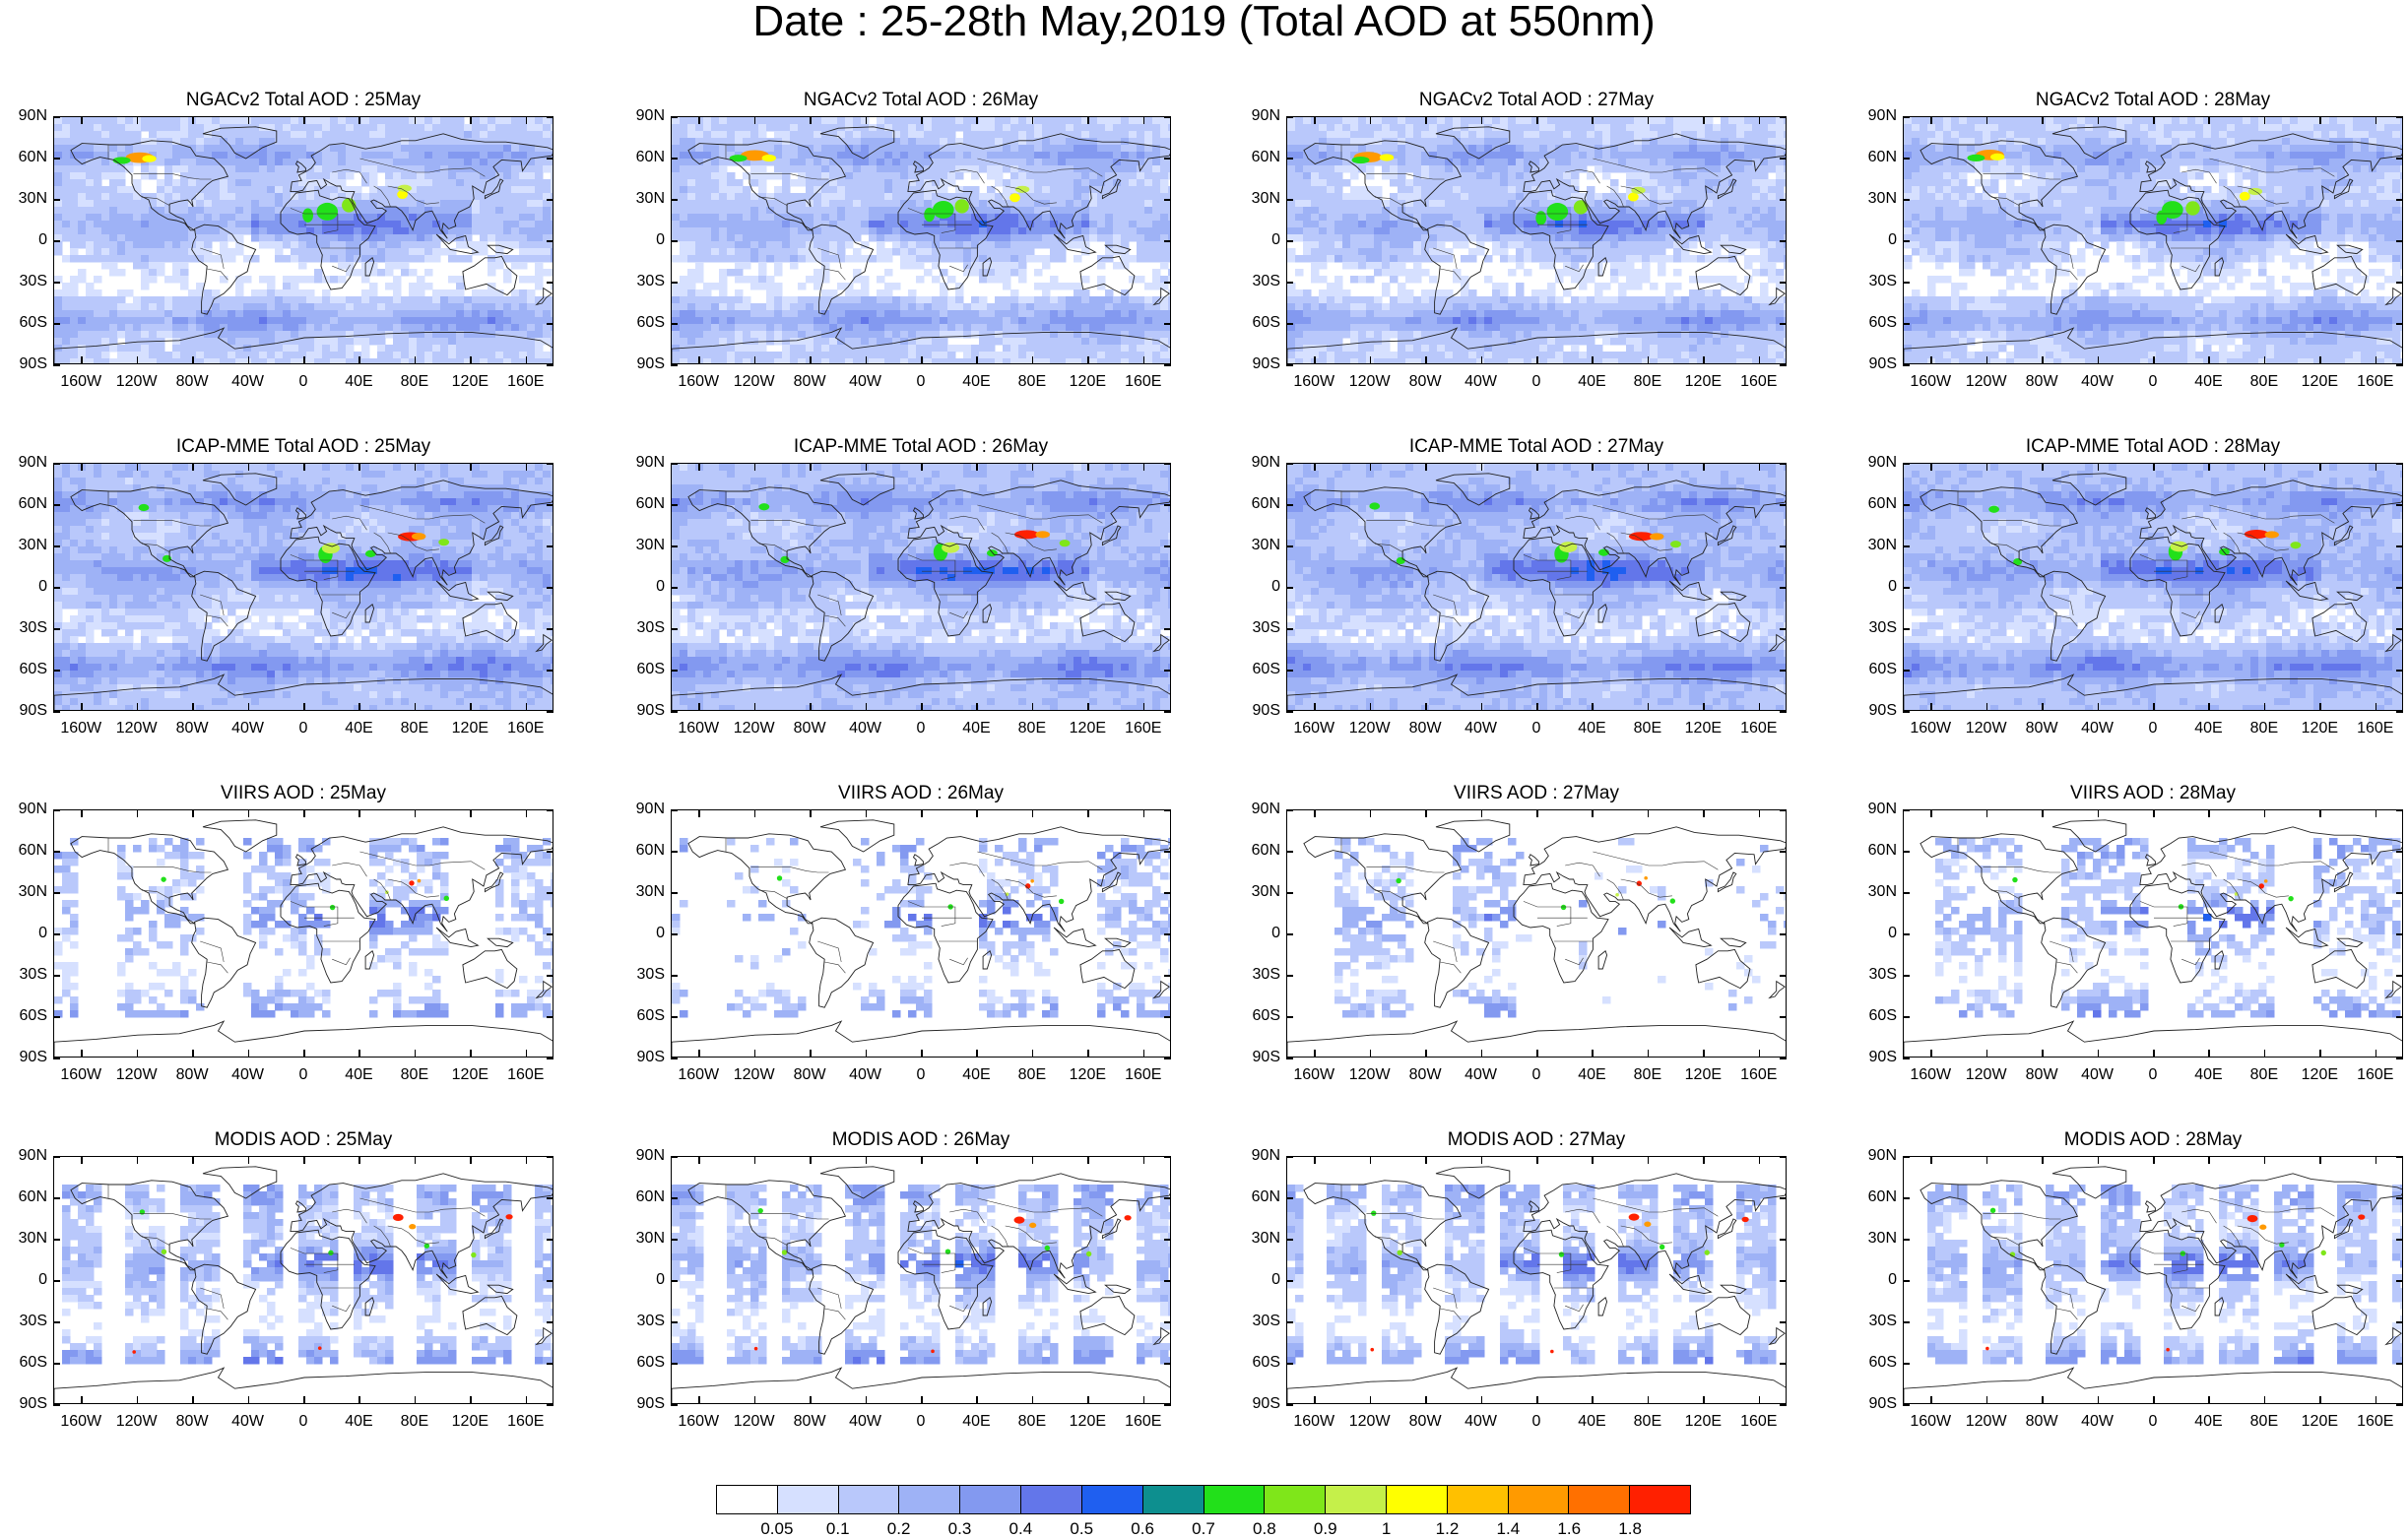 This screenshot has height=1539, width=2408. Describe the element at coordinates (960, 1529) in the screenshot. I see `colorbar-label: 0.3` at that location.